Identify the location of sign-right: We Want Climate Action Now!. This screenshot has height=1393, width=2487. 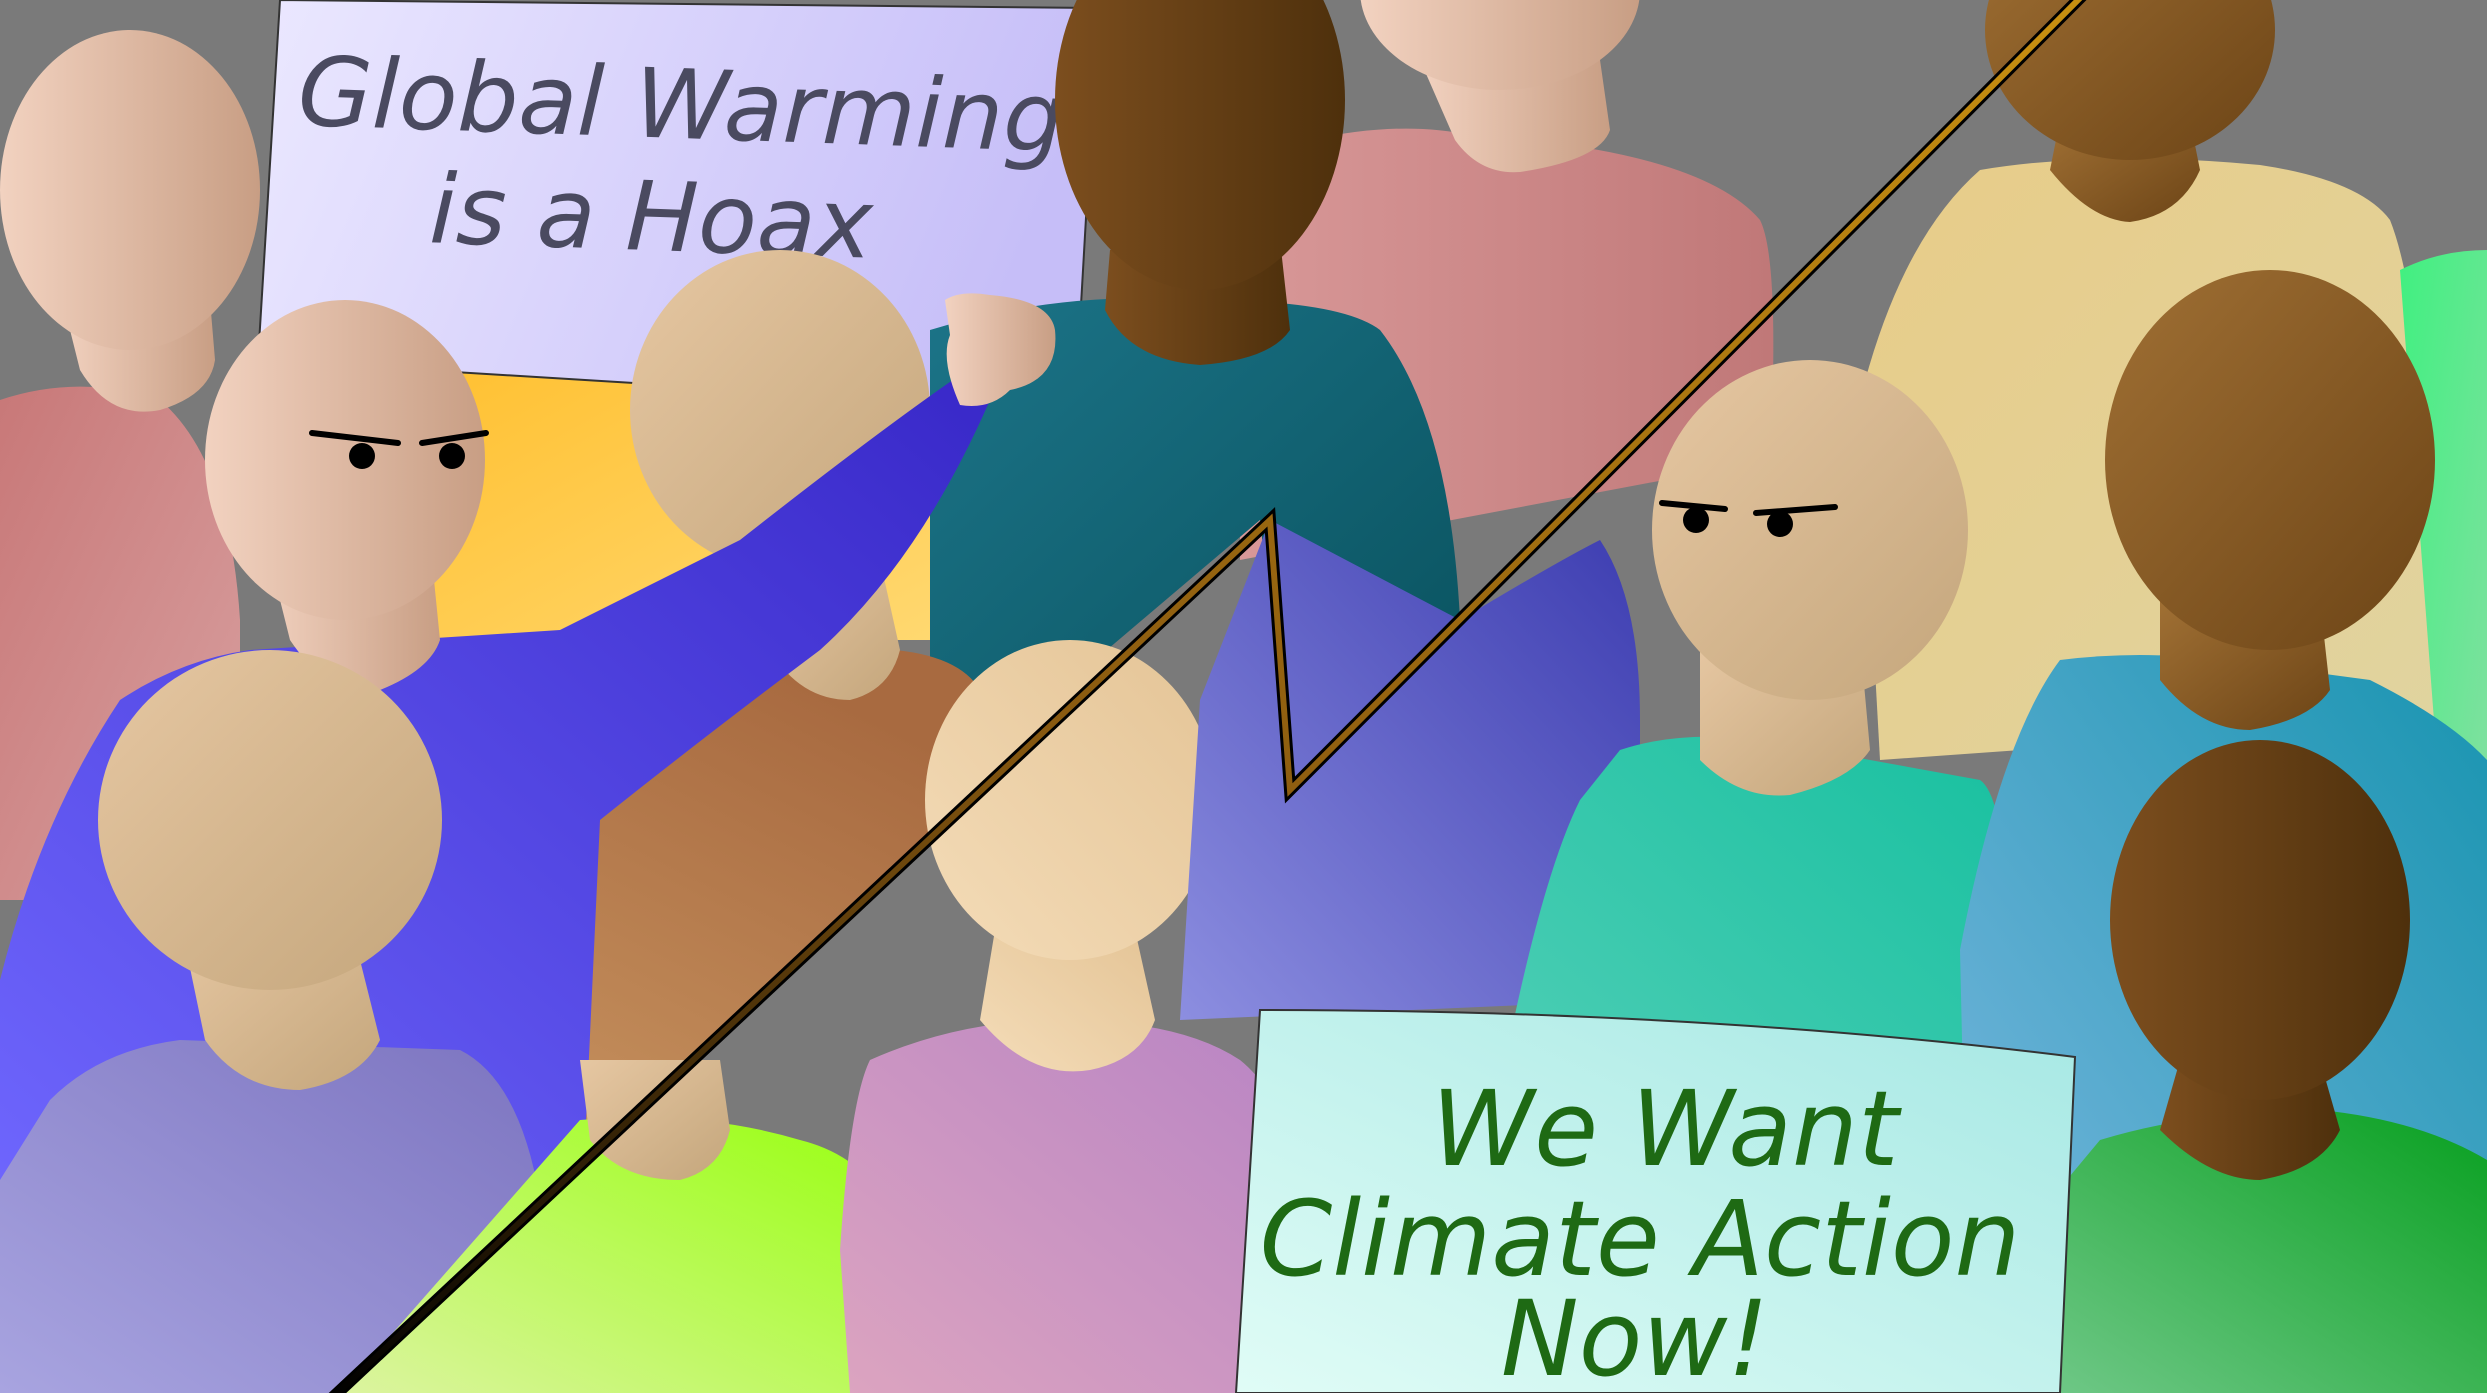
(1655, 1200).